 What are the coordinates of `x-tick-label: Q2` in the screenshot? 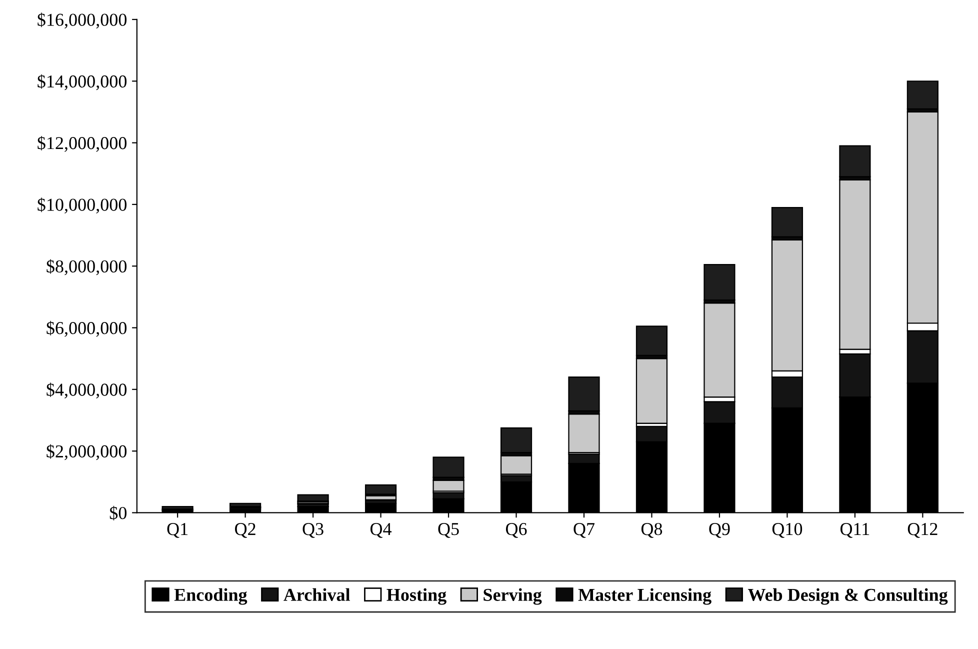 It's located at (245, 530).